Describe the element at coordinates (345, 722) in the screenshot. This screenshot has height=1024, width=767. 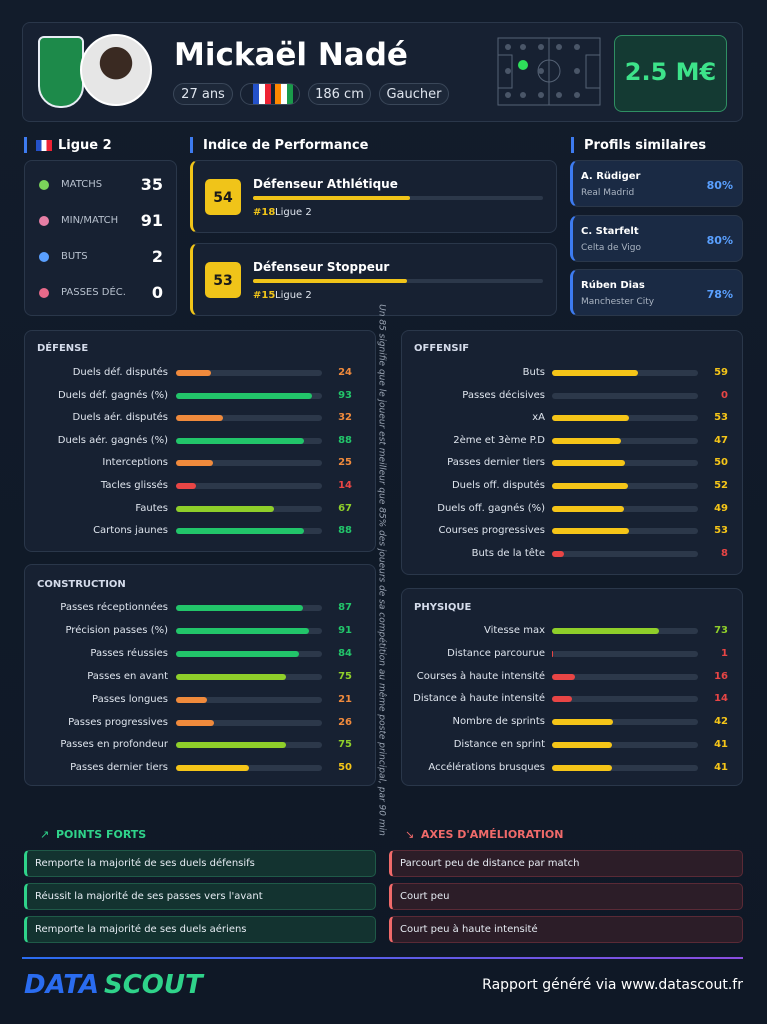
I see `metric-value: 26` at that location.